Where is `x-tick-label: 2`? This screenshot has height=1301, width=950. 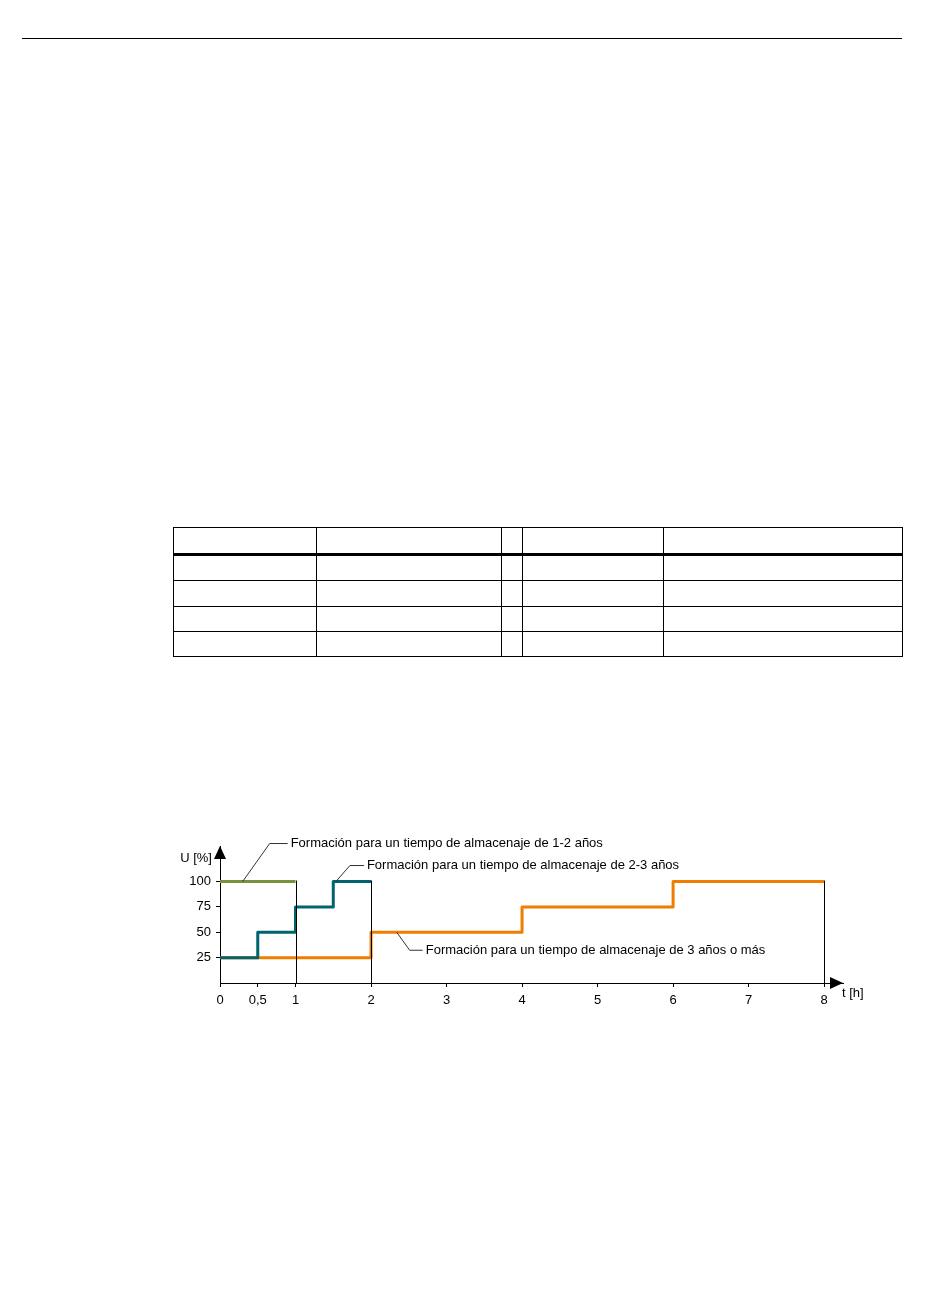 x-tick-label: 2 is located at coordinates (371, 1000).